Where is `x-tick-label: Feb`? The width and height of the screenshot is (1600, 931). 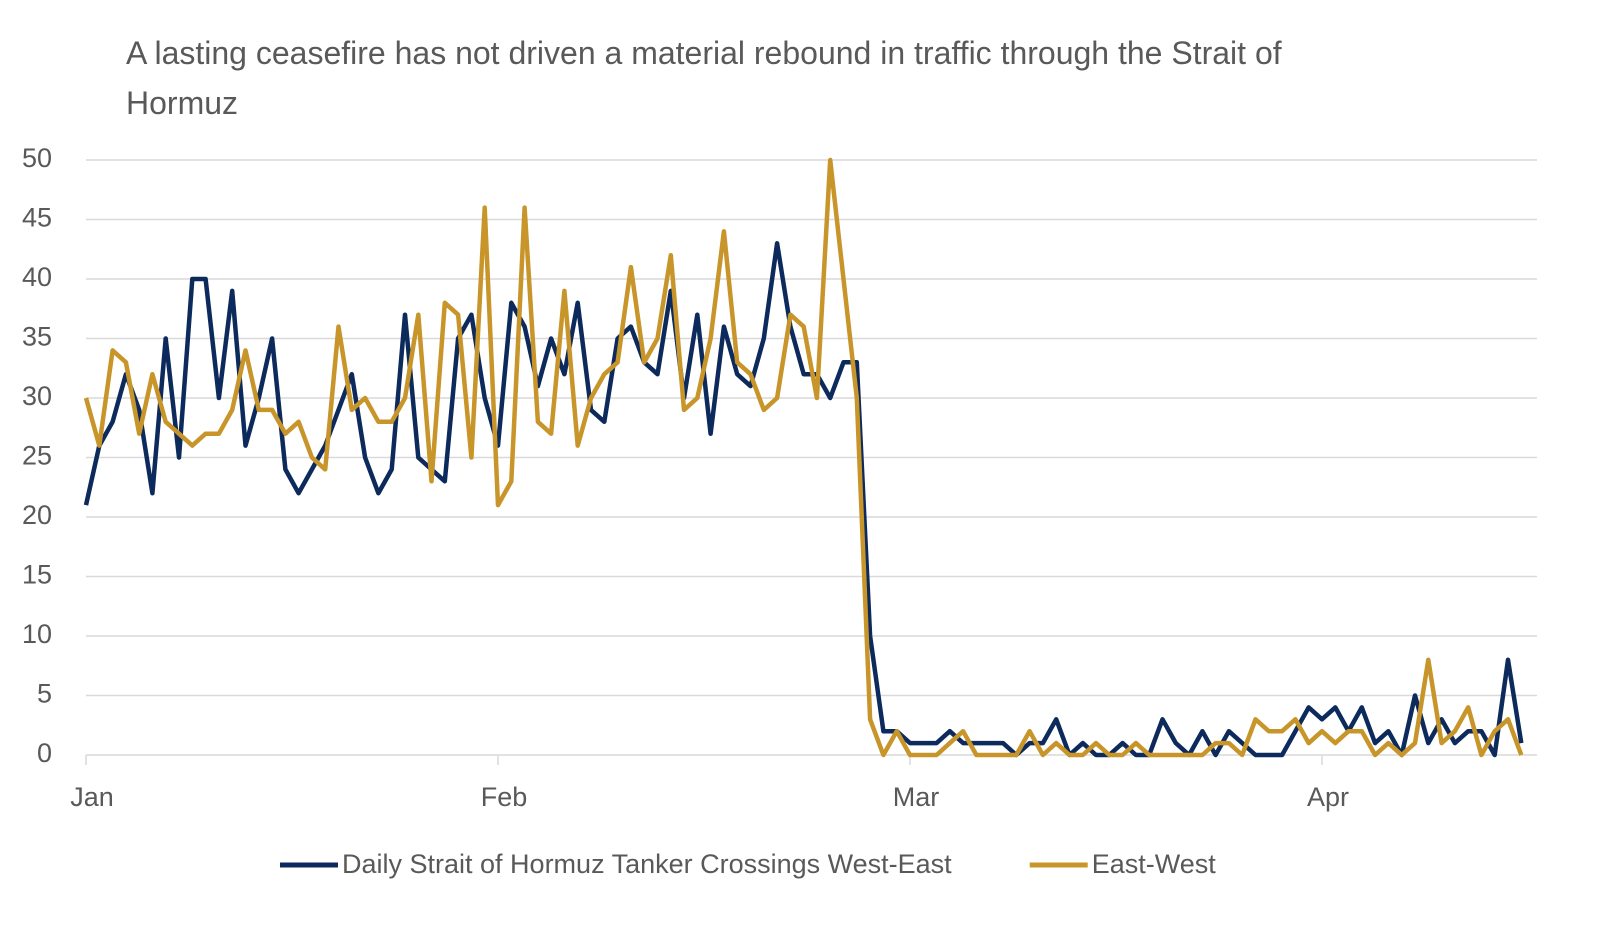 x-tick-label: Feb is located at coordinates (504, 797).